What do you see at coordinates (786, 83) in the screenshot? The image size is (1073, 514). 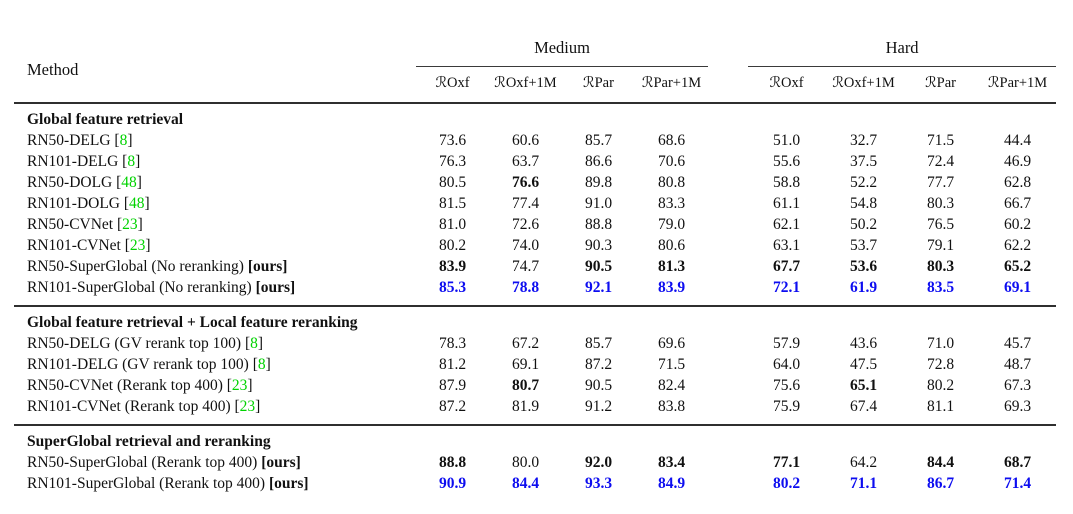 I see `col-header-hard-roxf: ℛOxf` at bounding box center [786, 83].